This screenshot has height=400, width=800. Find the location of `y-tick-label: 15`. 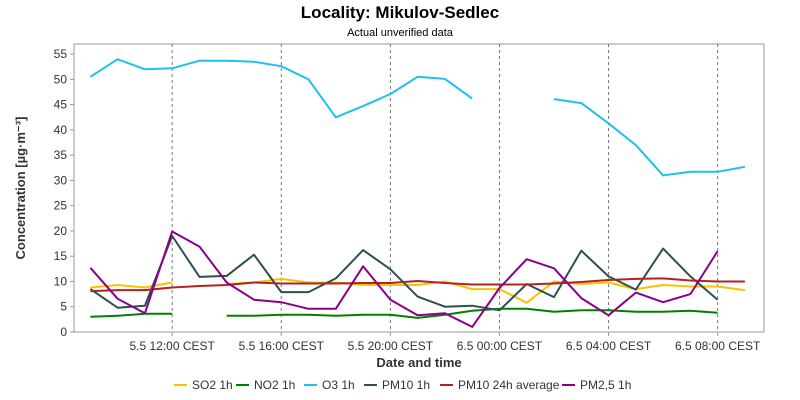

y-tick-label: 15 is located at coordinates (61, 256).